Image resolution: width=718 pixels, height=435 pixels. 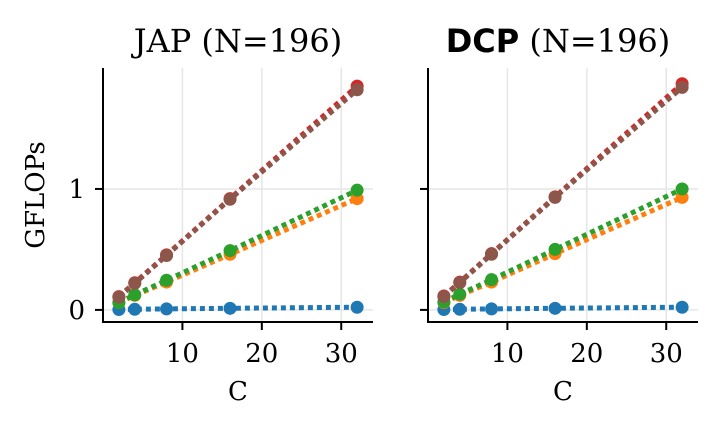 I want to click on chart-title-rest: (N=196), so click(x=594, y=41).